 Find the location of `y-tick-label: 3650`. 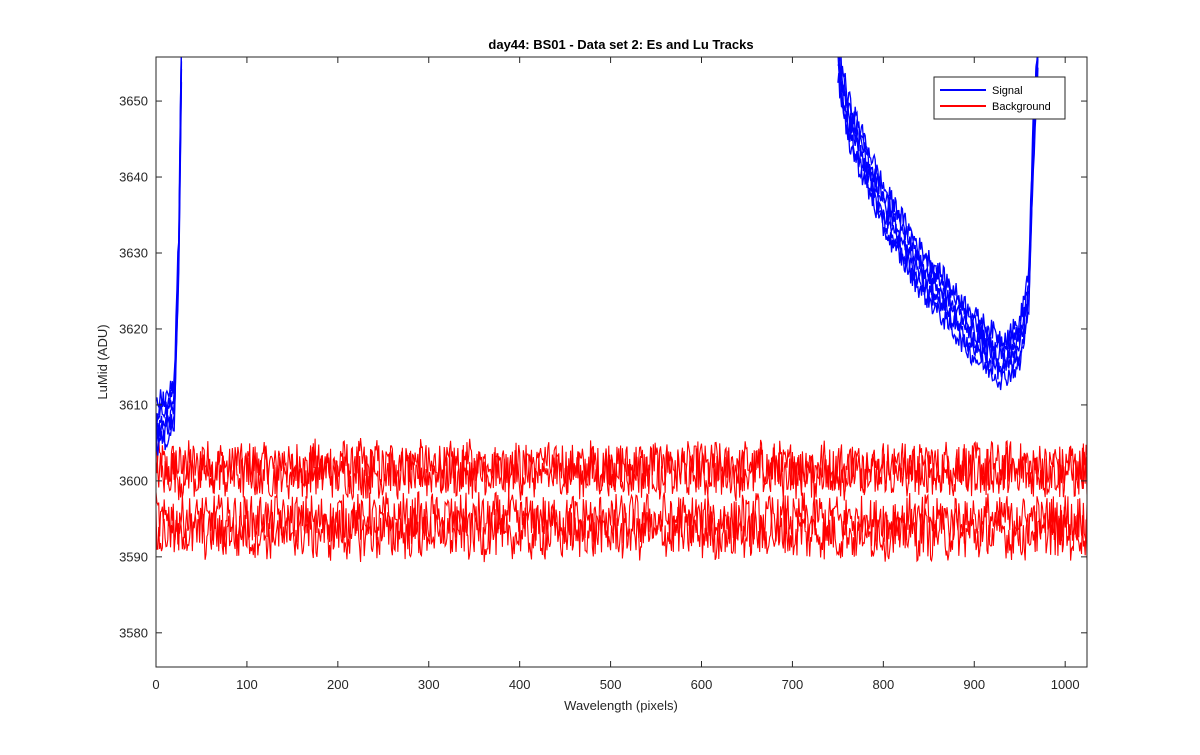

y-tick-label: 3650 is located at coordinates (133, 101).